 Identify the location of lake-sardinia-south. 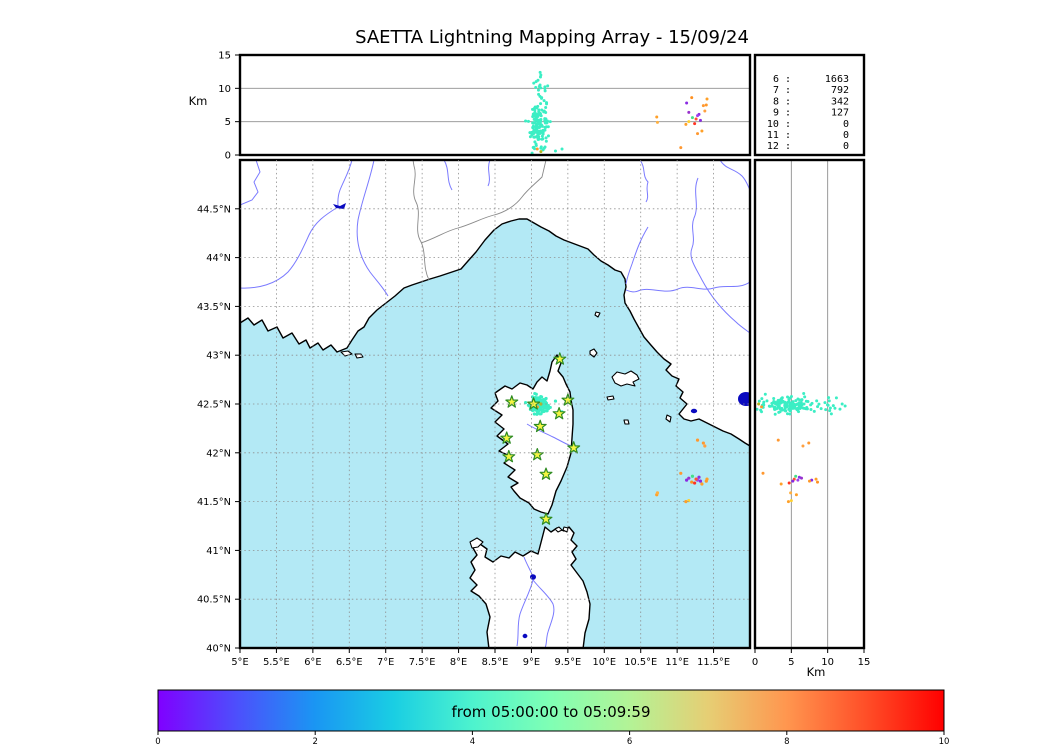
(525, 636).